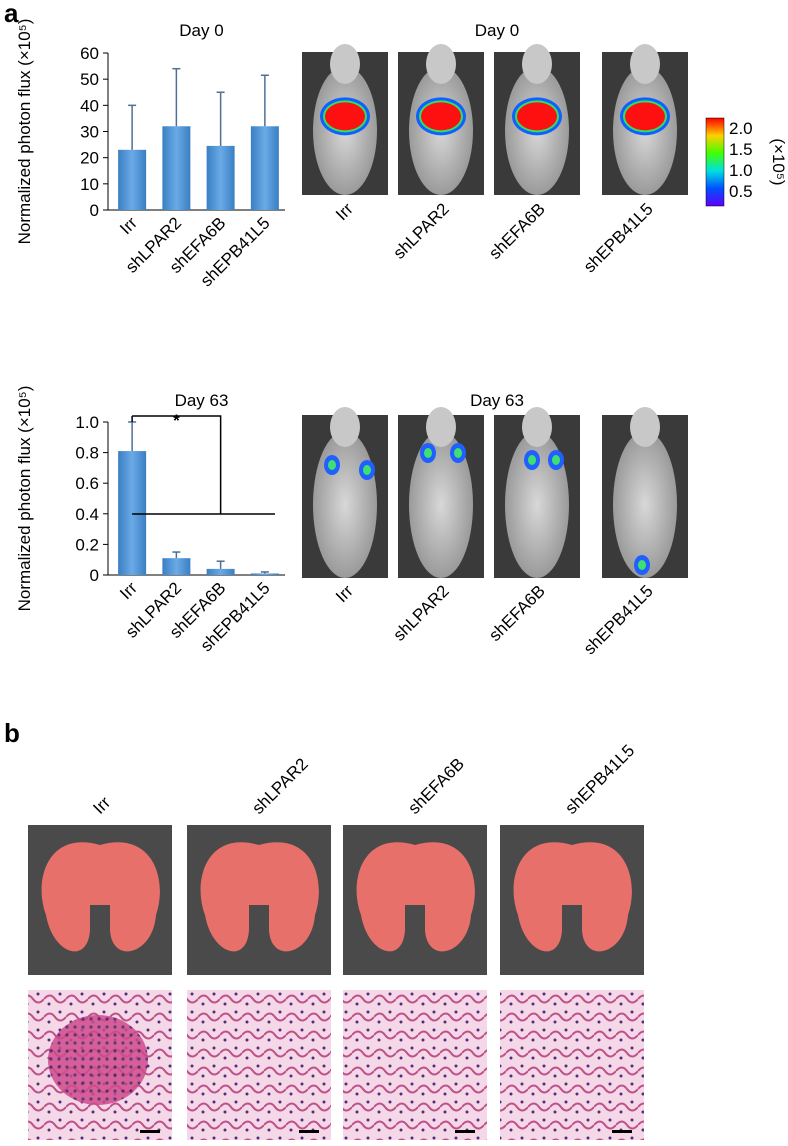 The image size is (788, 1146). What do you see at coordinates (715, 162) in the screenshot?
I see `colorbar` at bounding box center [715, 162].